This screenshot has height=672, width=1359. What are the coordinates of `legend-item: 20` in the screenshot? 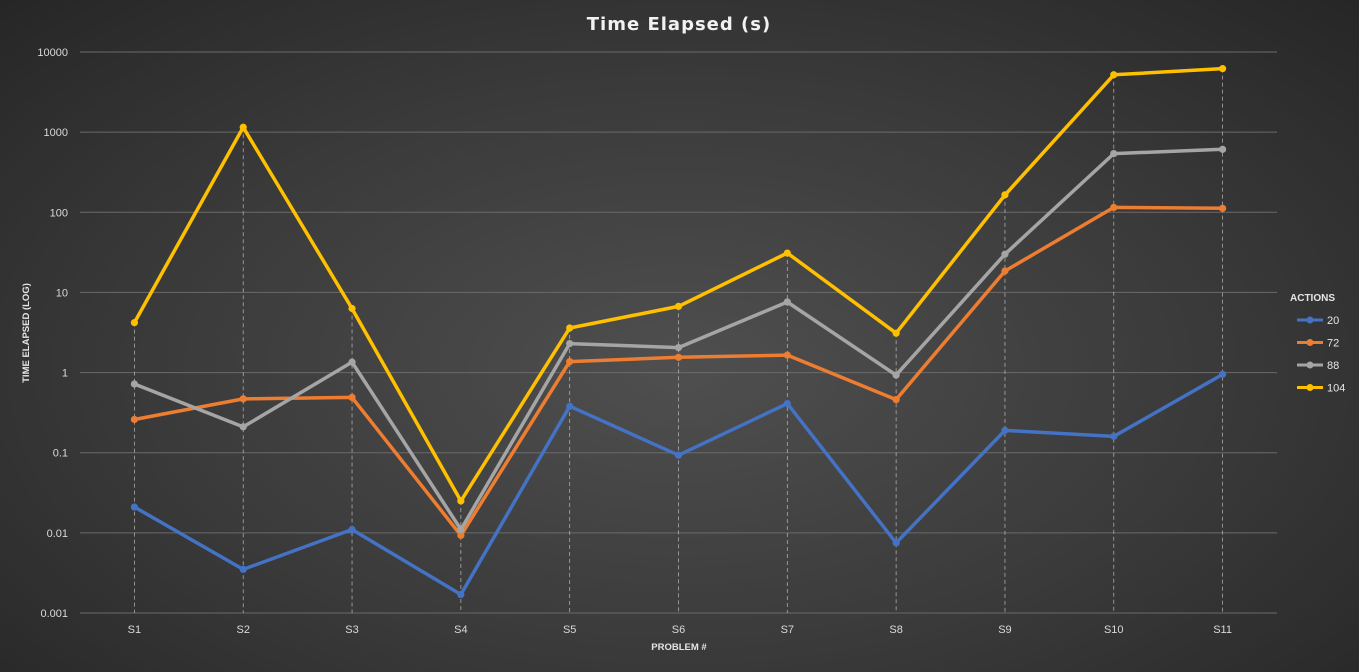 It's located at (1318, 321).